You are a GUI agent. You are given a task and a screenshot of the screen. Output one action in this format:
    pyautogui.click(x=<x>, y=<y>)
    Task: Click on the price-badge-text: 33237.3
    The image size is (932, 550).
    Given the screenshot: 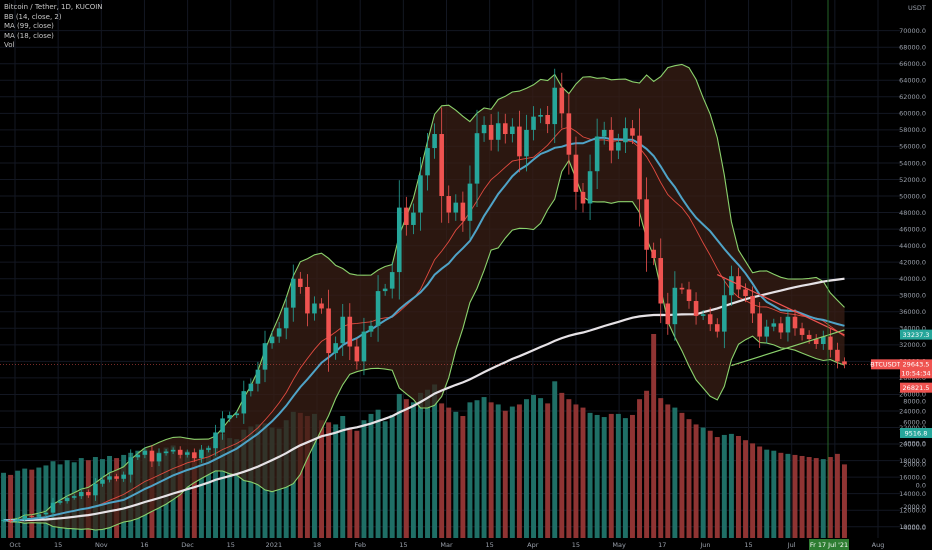 What is the action you would take?
    pyautogui.click(x=916, y=335)
    